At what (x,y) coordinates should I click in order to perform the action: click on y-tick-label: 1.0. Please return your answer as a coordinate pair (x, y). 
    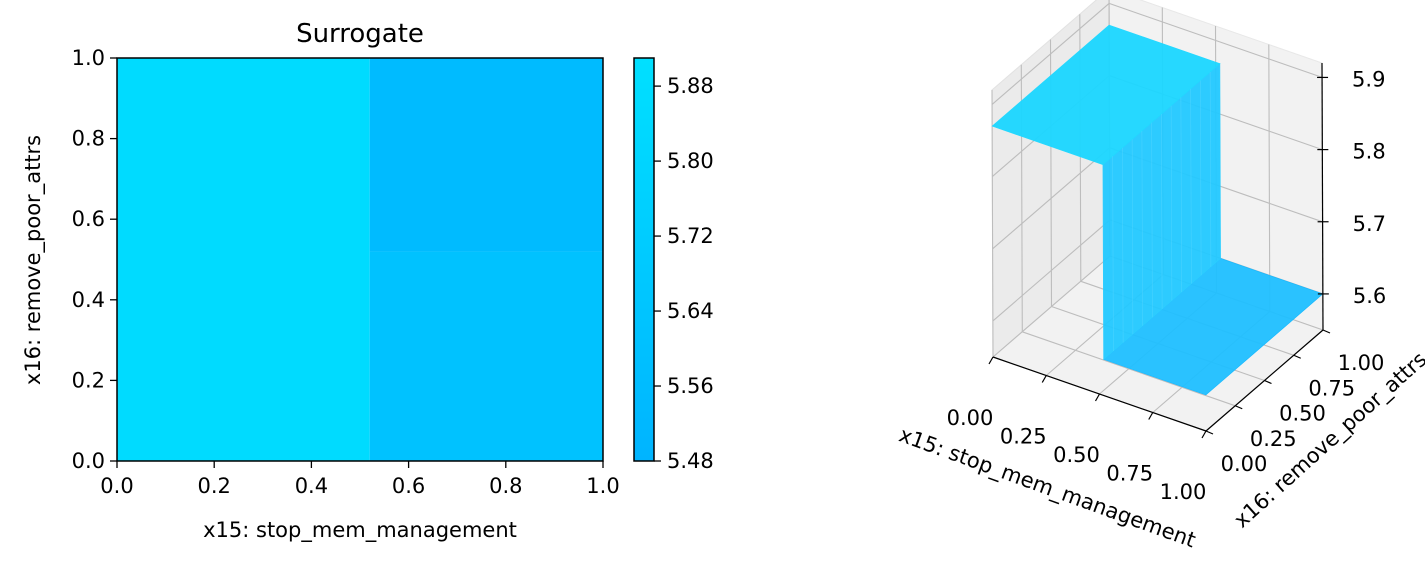
    Looking at the image, I should click on (88, 58).